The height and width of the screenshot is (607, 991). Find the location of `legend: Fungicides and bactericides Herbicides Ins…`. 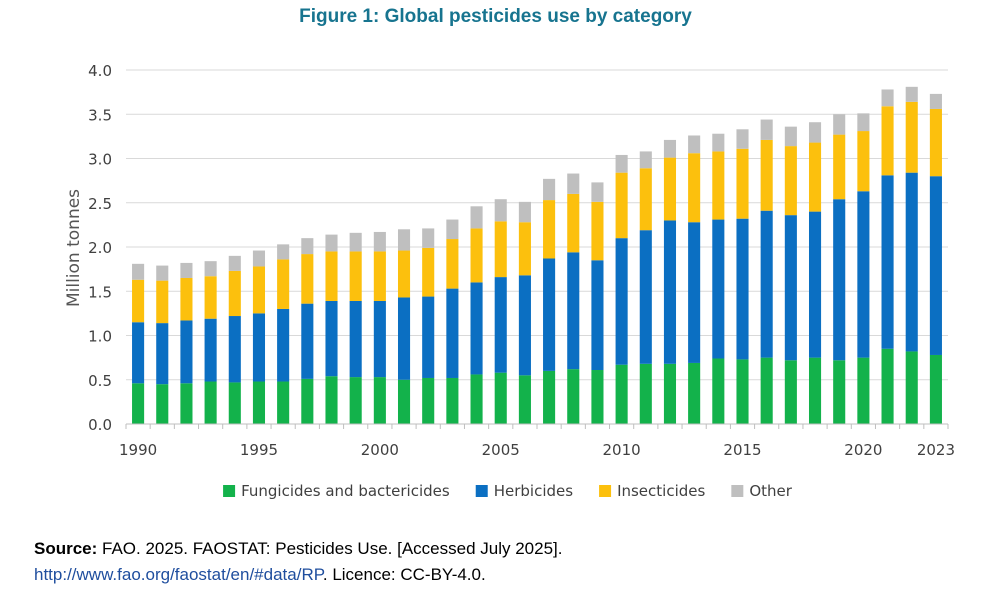

legend: Fungicides and bactericides Herbicides Ins… is located at coordinates (508, 491).